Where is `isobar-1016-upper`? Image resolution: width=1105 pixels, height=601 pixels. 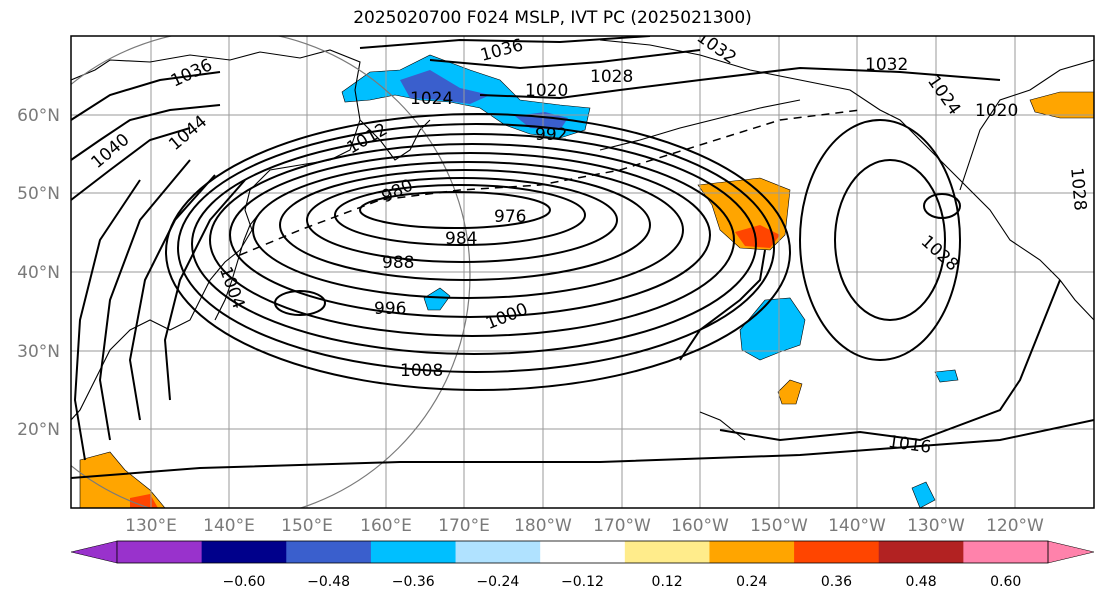 isobar-1016-upper is located at coordinates (722, 305).